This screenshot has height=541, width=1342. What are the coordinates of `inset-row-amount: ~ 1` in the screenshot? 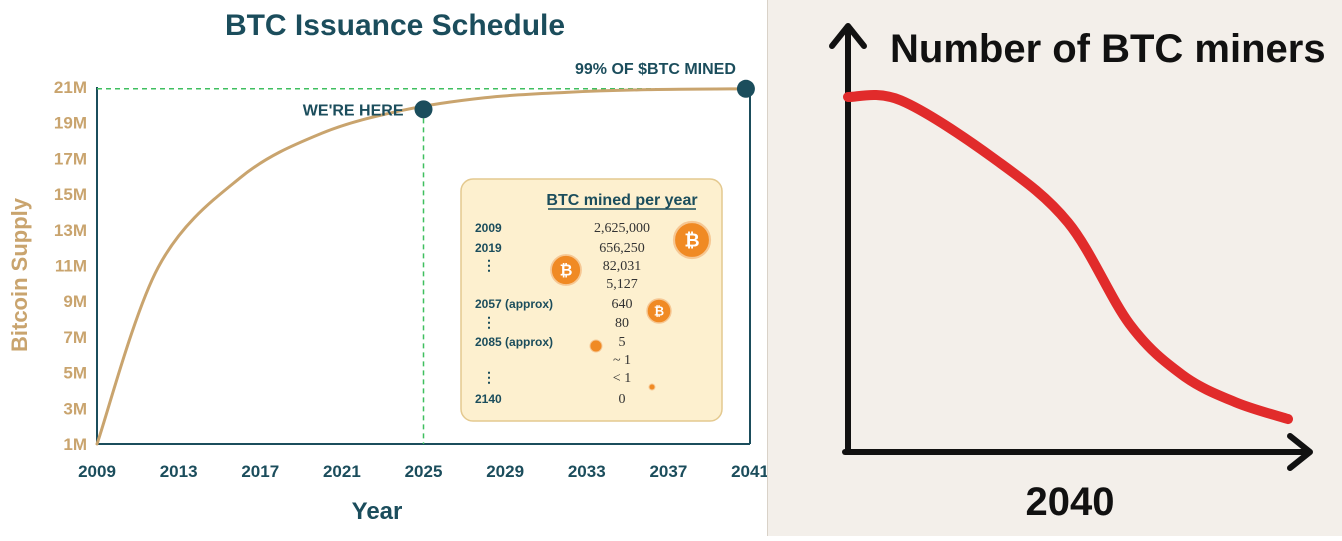 It's located at (622, 360).